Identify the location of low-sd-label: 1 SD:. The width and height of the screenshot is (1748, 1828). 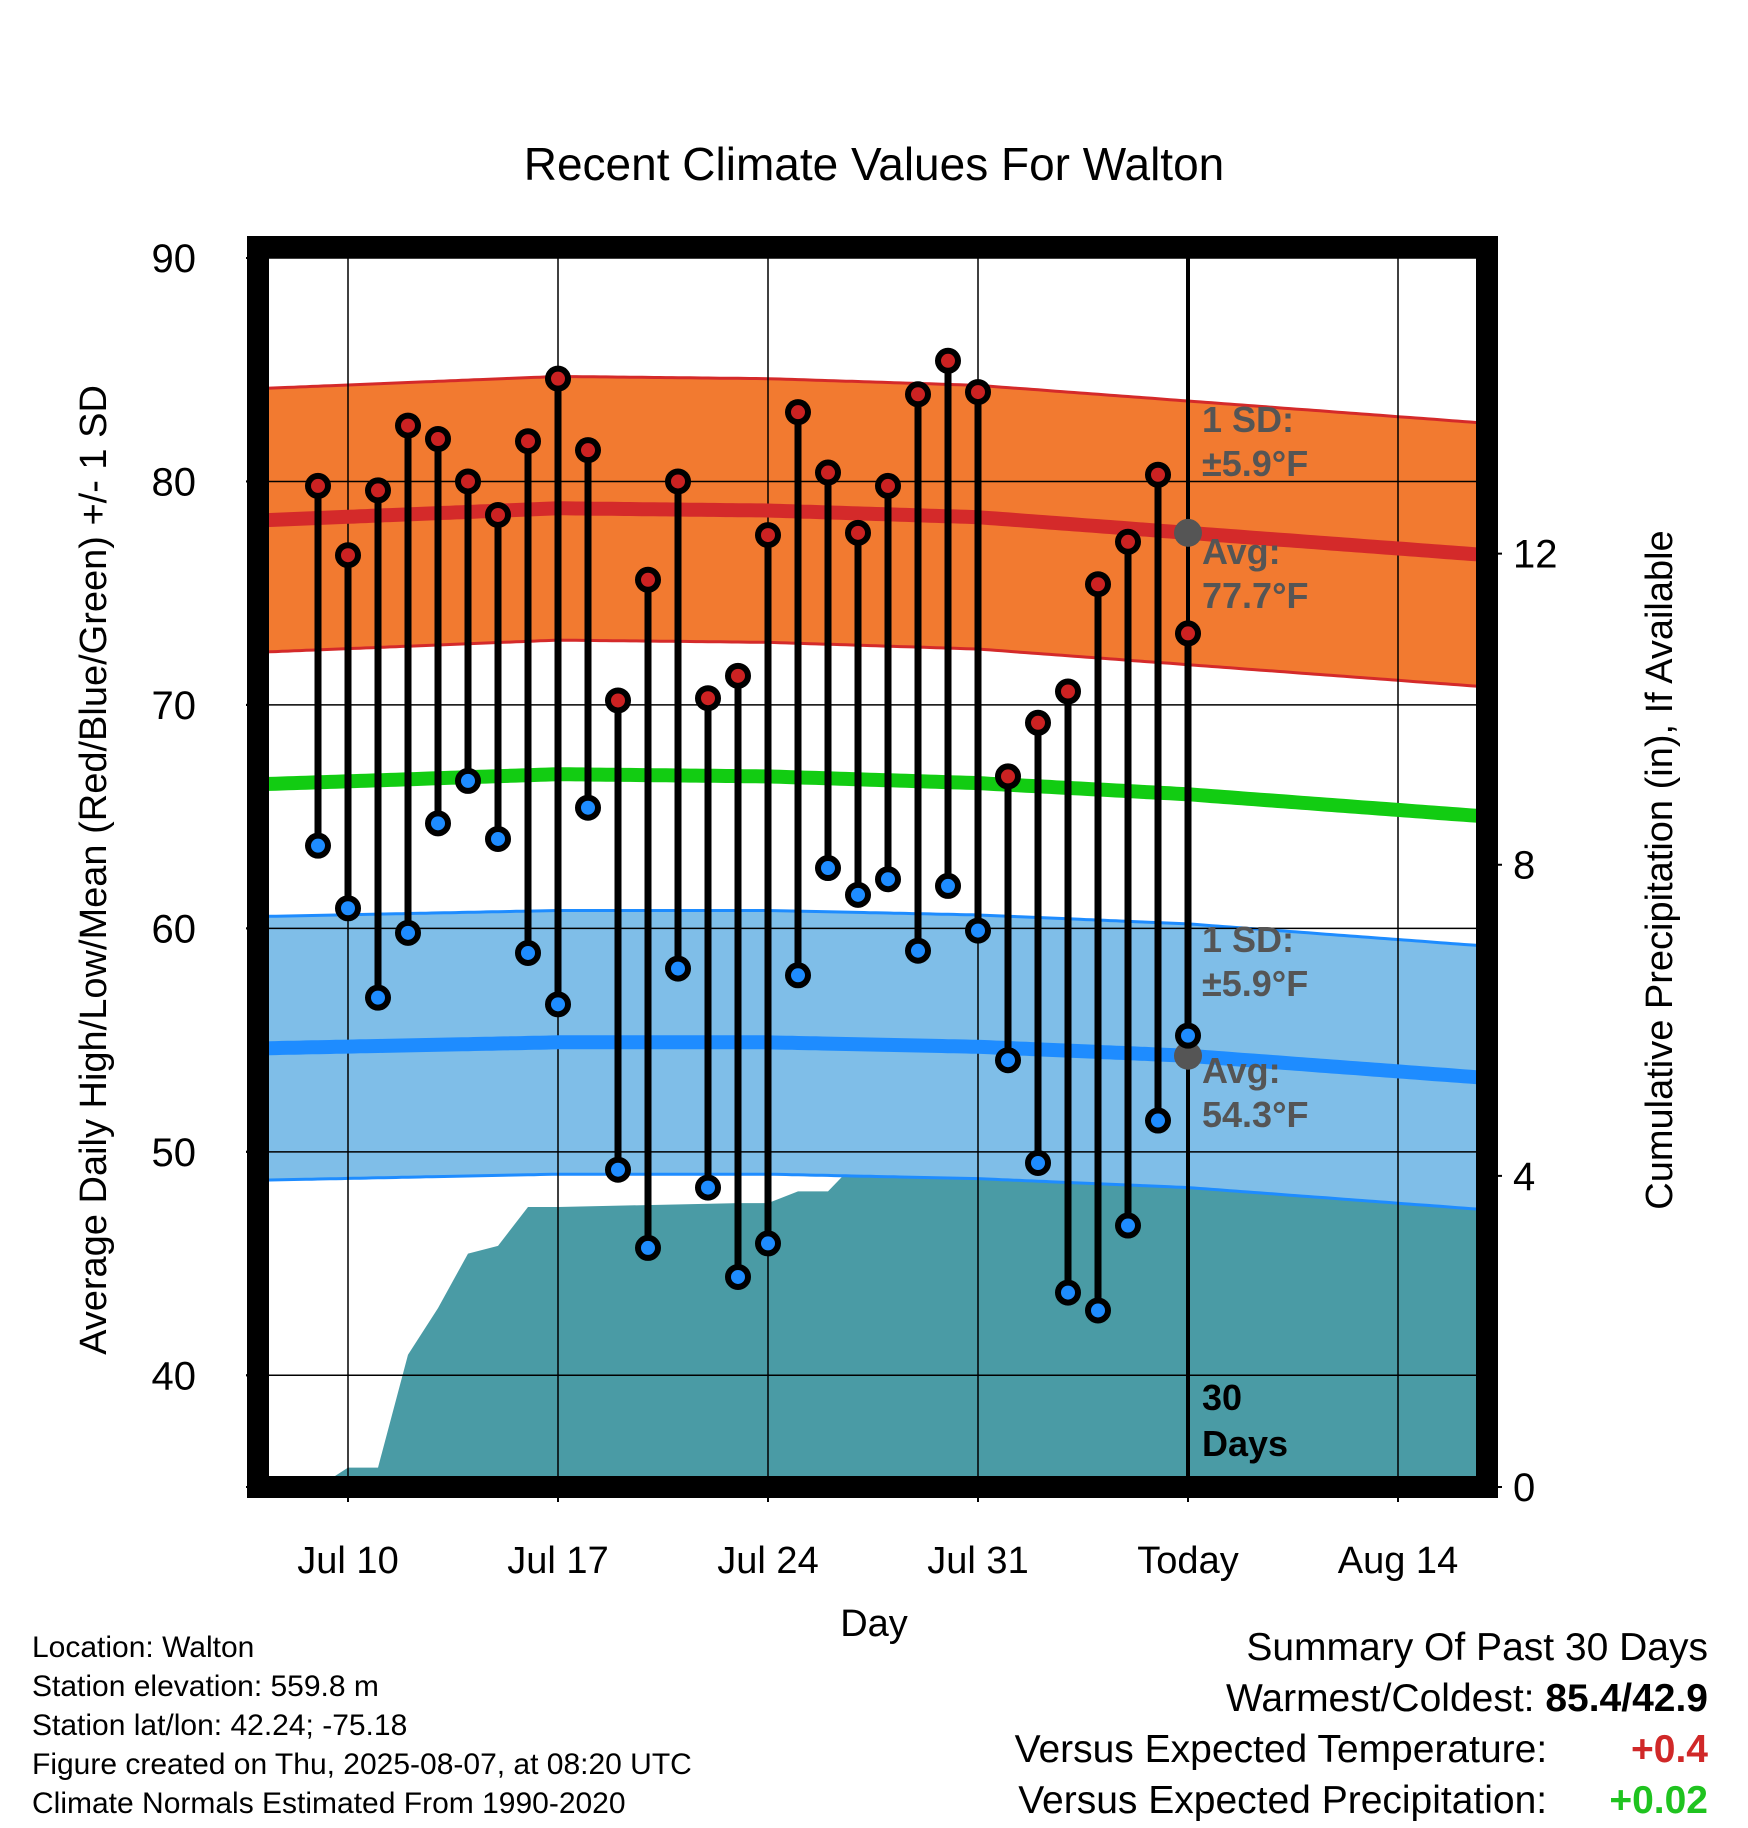
(1248, 939).